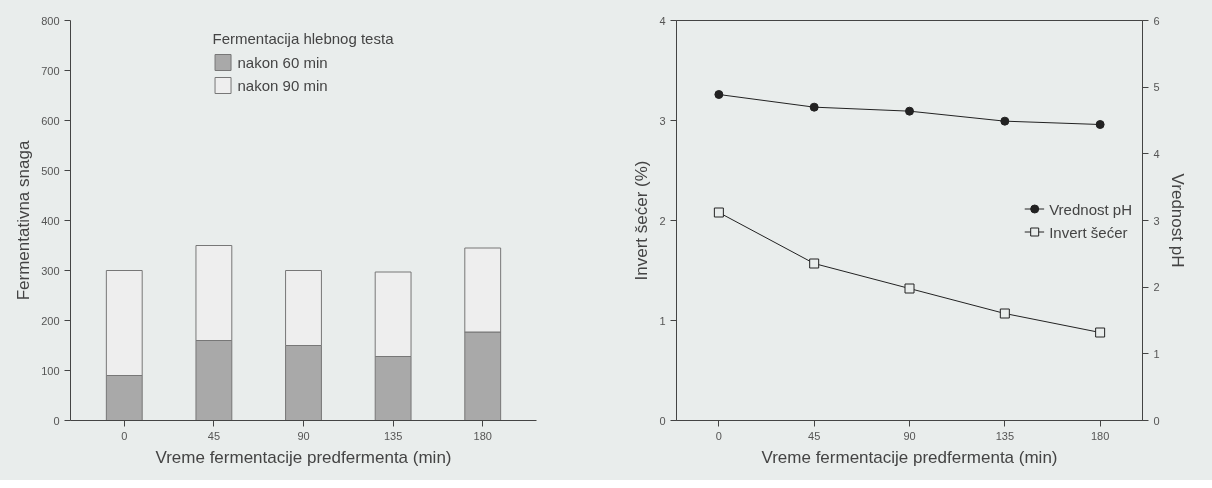 The image size is (1212, 488). I want to click on y-axis-title: Invert šećer (%), so click(642, 220).